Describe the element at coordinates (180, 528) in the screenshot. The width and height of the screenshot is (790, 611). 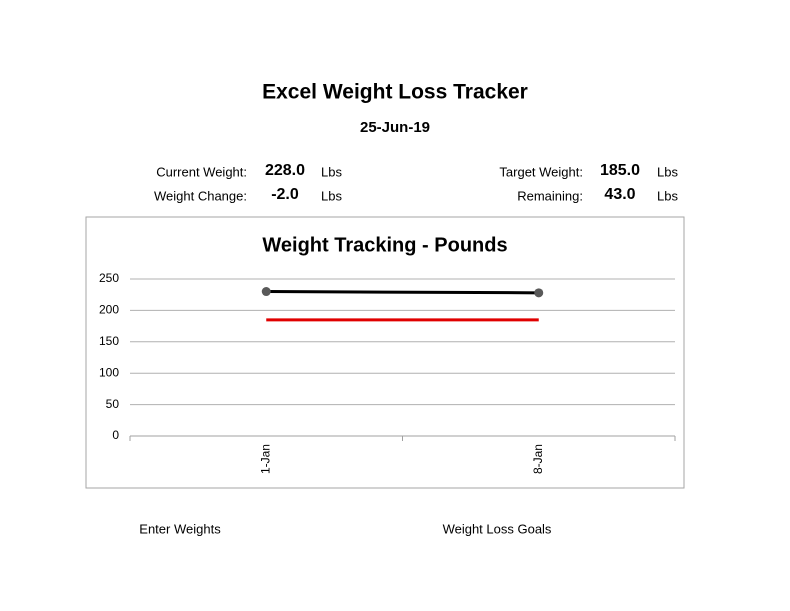
I see `link: Enter Weights` at that location.